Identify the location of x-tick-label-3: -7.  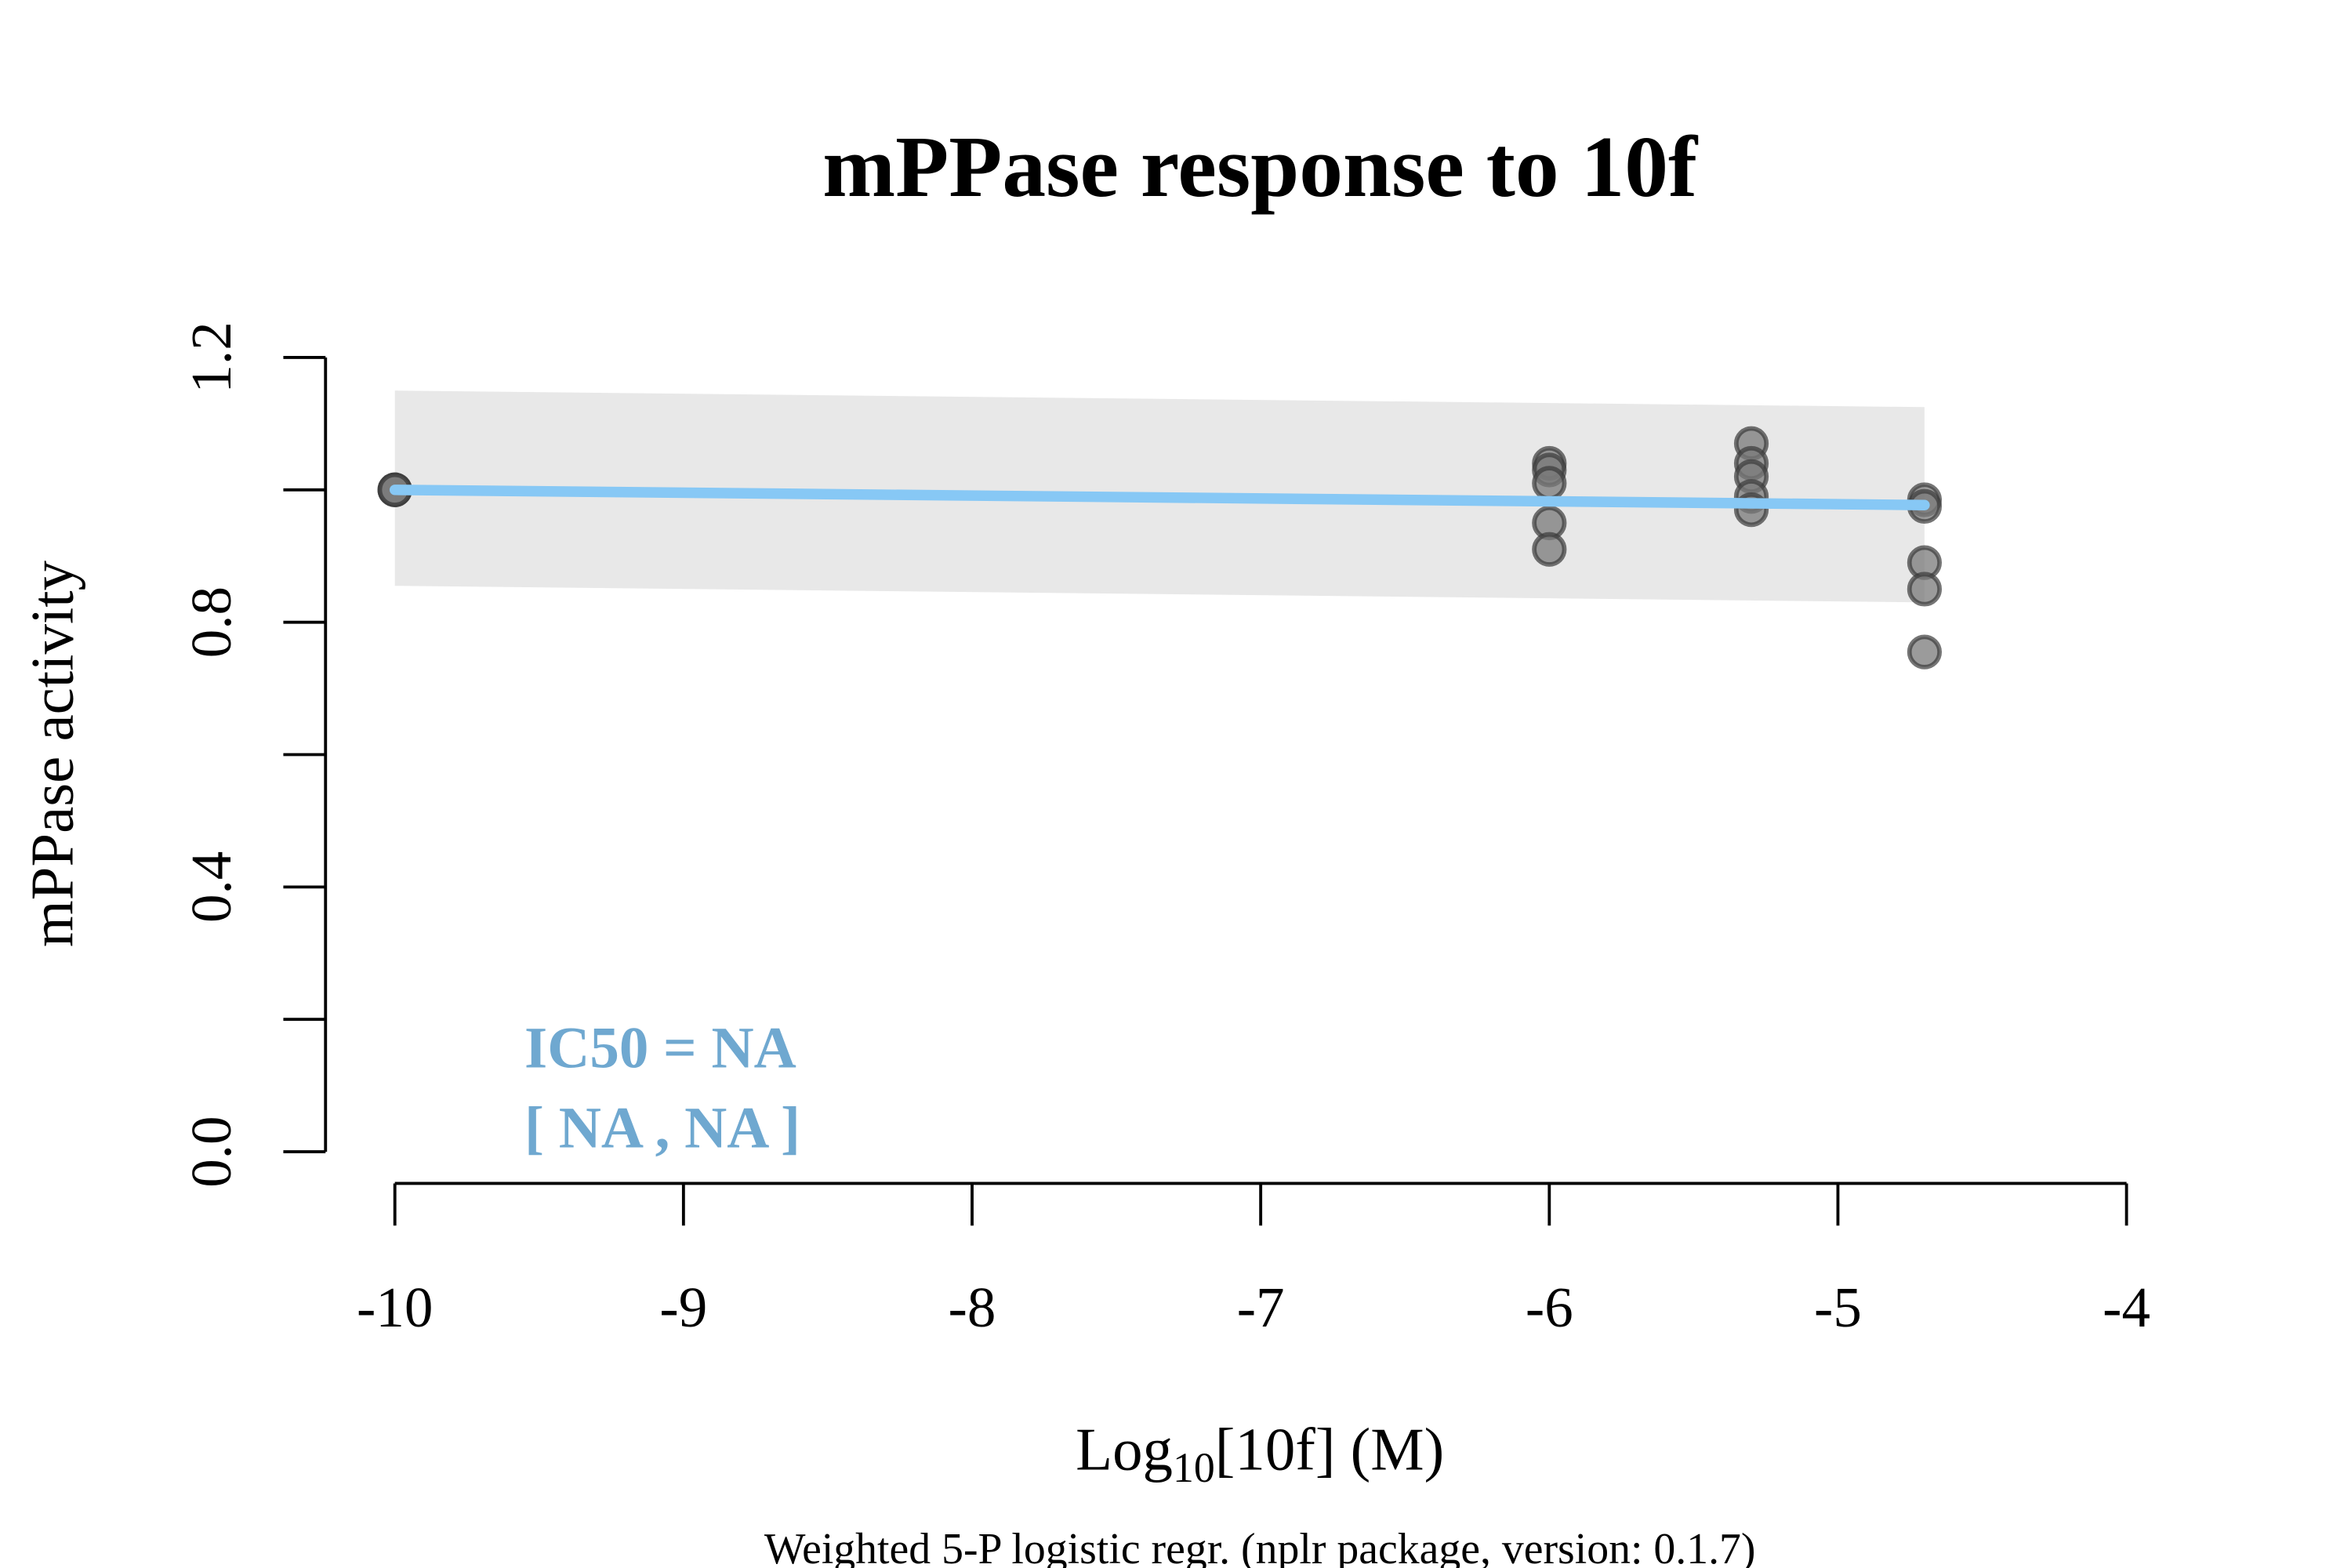
(1261, 1307).